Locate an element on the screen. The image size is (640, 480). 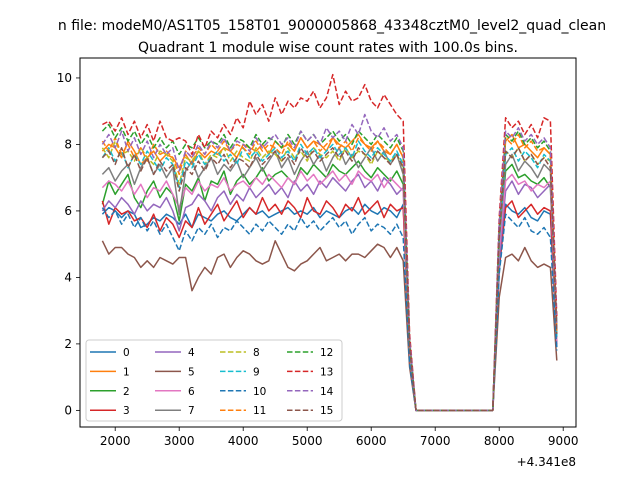
y-tick-label: 4 is located at coordinates (68, 277).